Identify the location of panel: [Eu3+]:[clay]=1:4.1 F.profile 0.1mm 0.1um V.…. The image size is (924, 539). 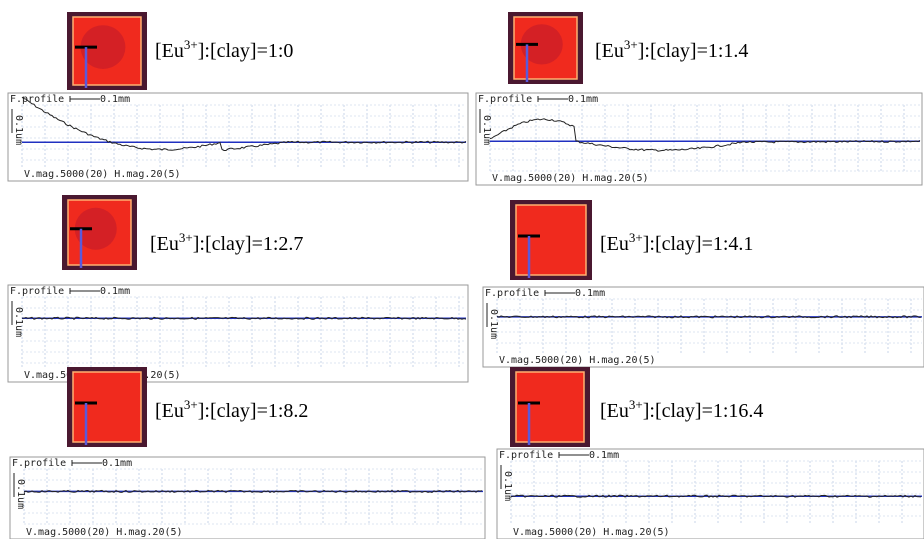
(703, 284).